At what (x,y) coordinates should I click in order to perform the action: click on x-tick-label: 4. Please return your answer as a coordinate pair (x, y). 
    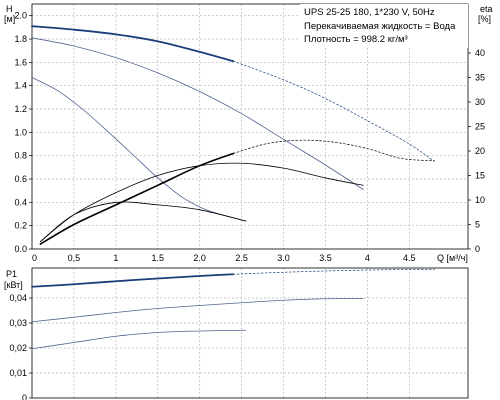
    Looking at the image, I should click on (367, 258).